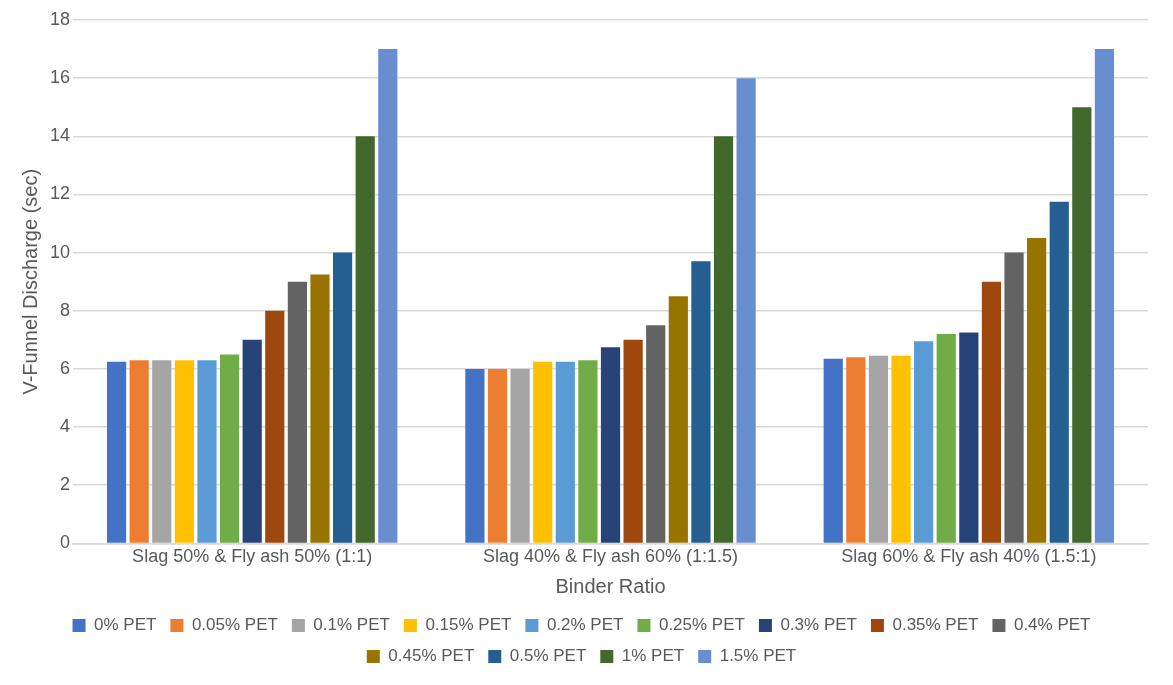 Image resolution: width=1173 pixels, height=685 pixels. Describe the element at coordinates (234, 625) in the screenshot. I see `legend-label: 0.05% PET` at that location.